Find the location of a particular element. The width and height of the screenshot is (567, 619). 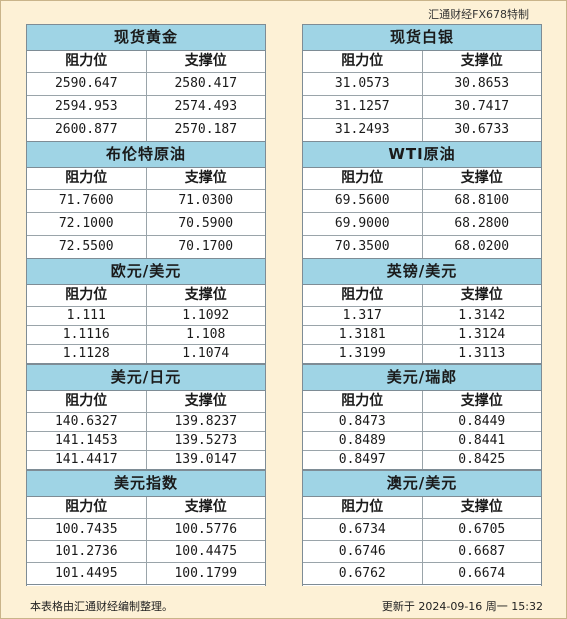

table-row: 0.6734 0.6705 is located at coordinates (422, 530).